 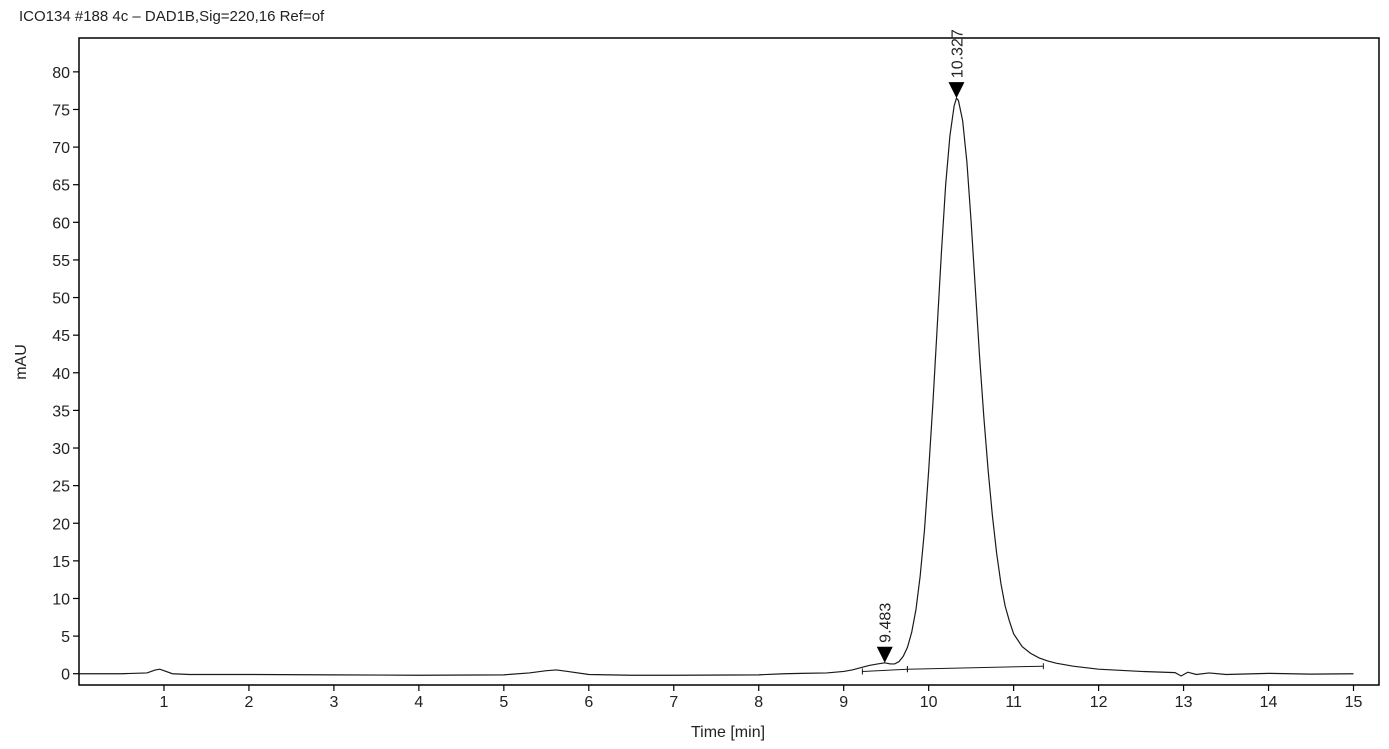 What do you see at coordinates (65, 675) in the screenshot?
I see `y-tick-label: 0` at bounding box center [65, 675].